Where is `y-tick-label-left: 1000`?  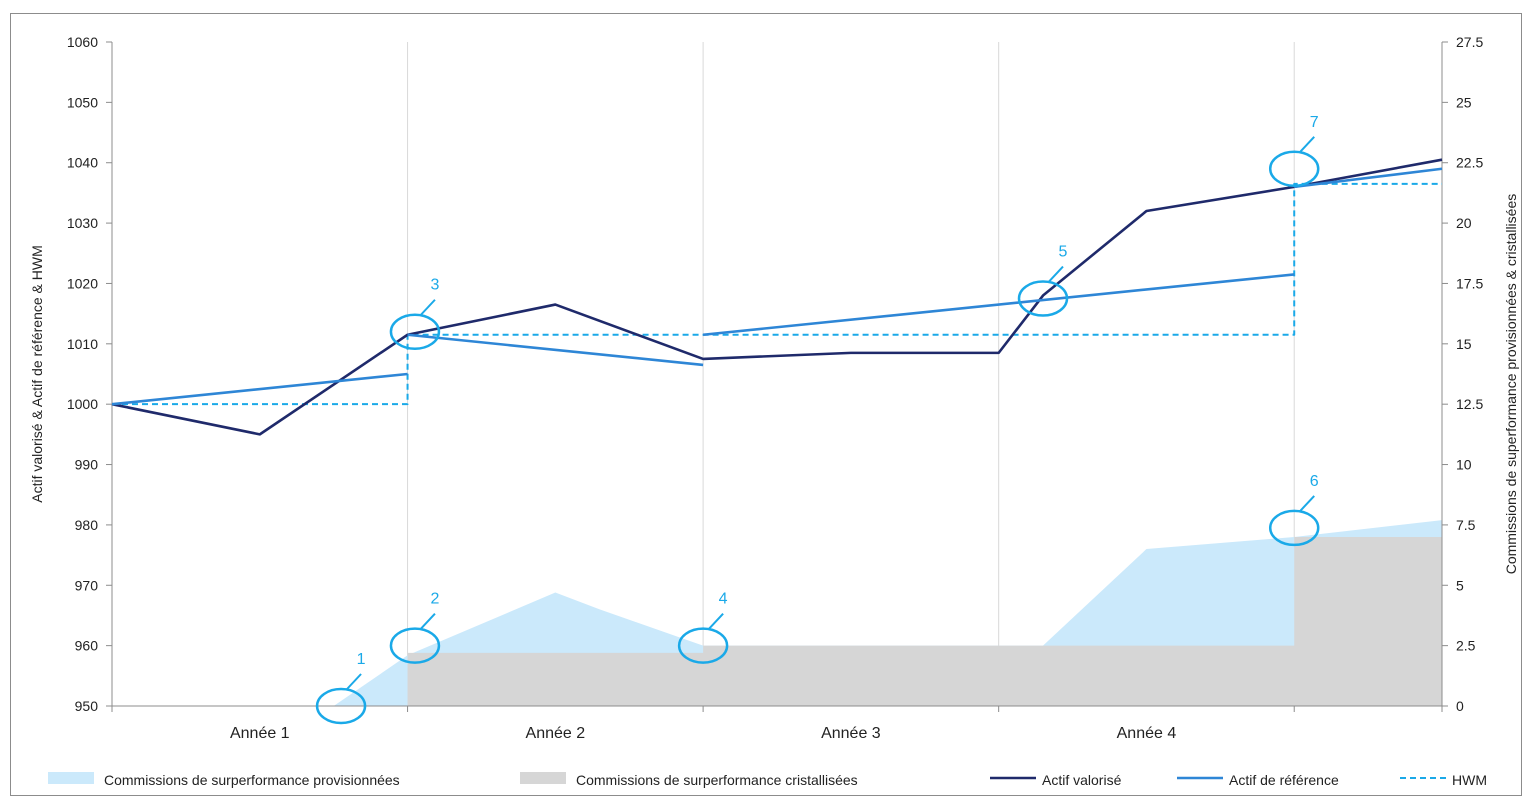 y-tick-label-left: 1000 is located at coordinates (82, 404).